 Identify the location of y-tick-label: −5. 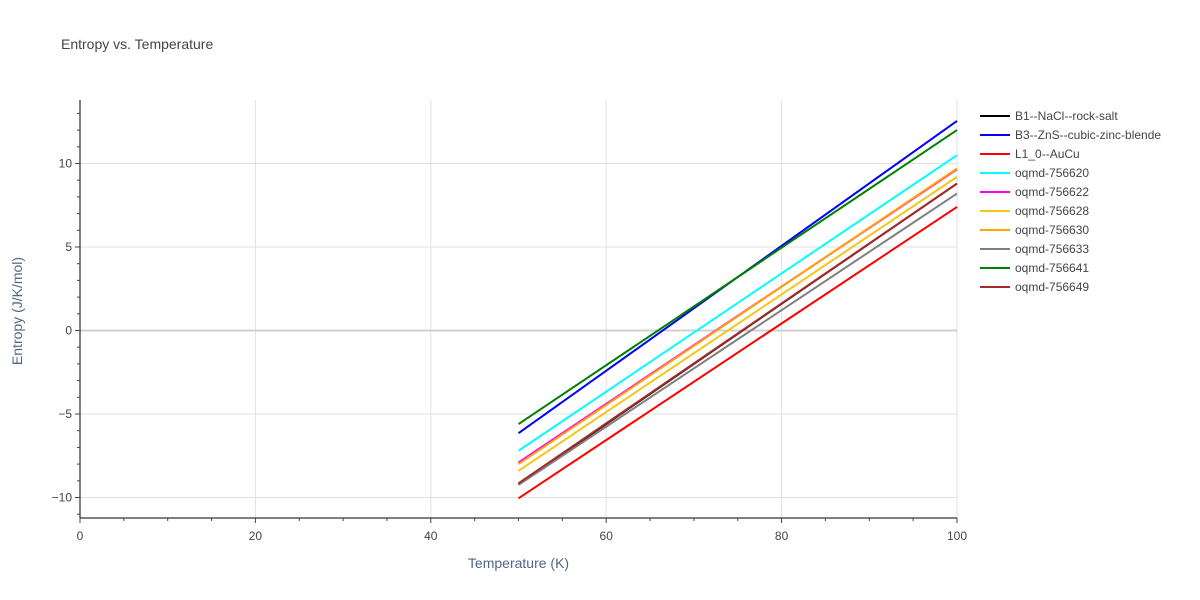
(65, 414).